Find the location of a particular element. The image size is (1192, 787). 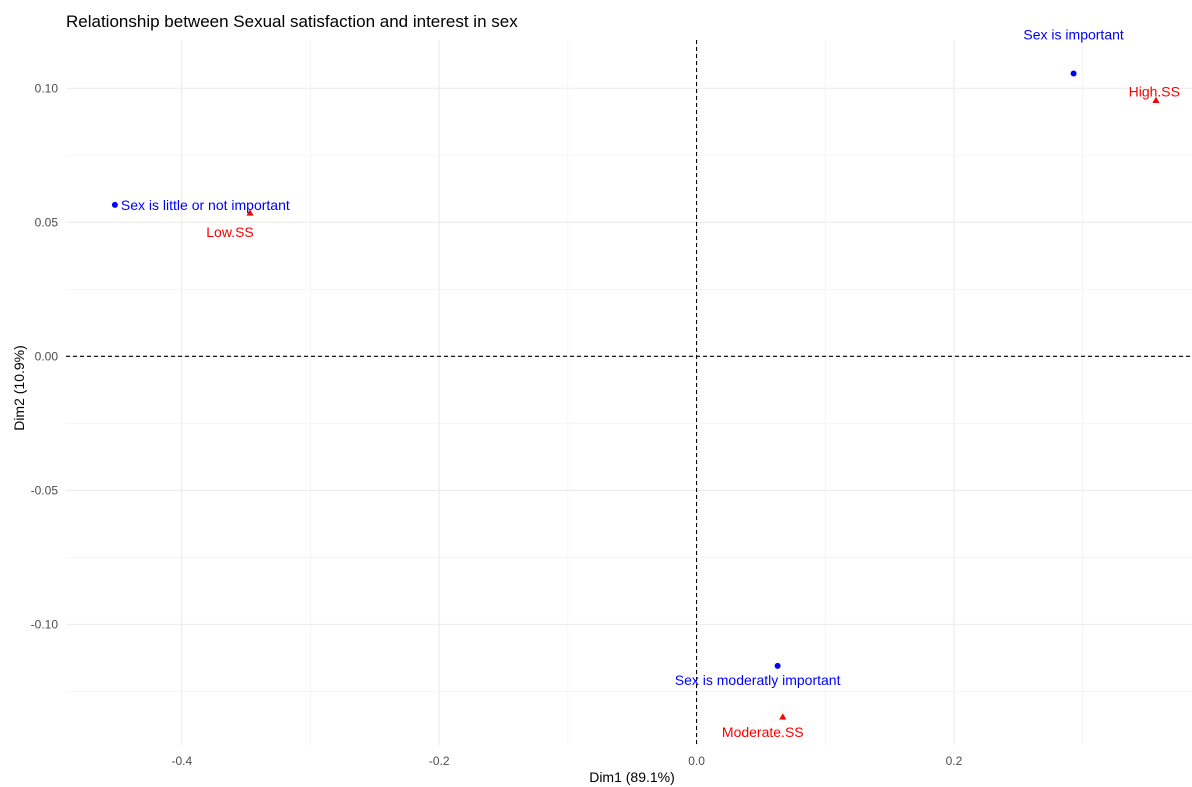

y-tick-label: 0.10 is located at coordinates (47, 88).